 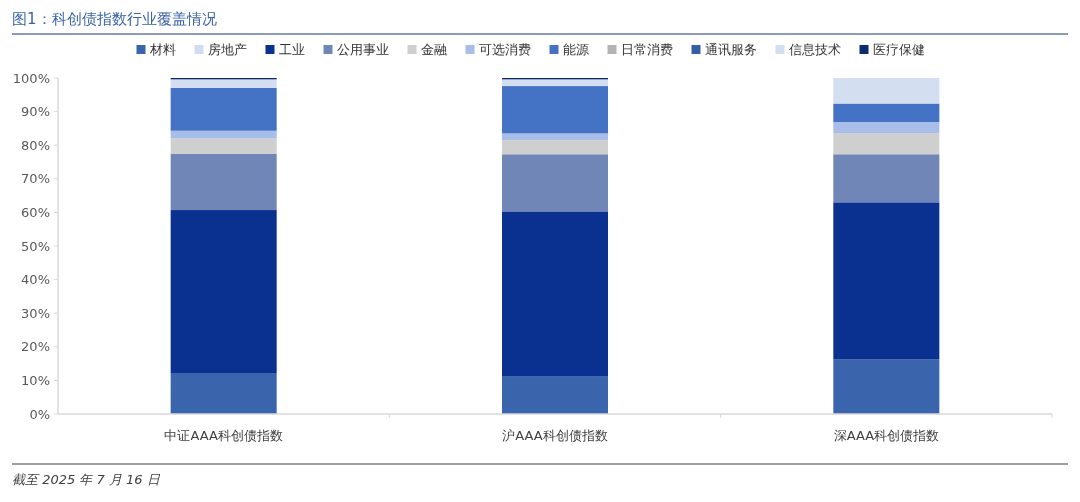 I want to click on y-tick-label: 20%, so click(x=35, y=347).